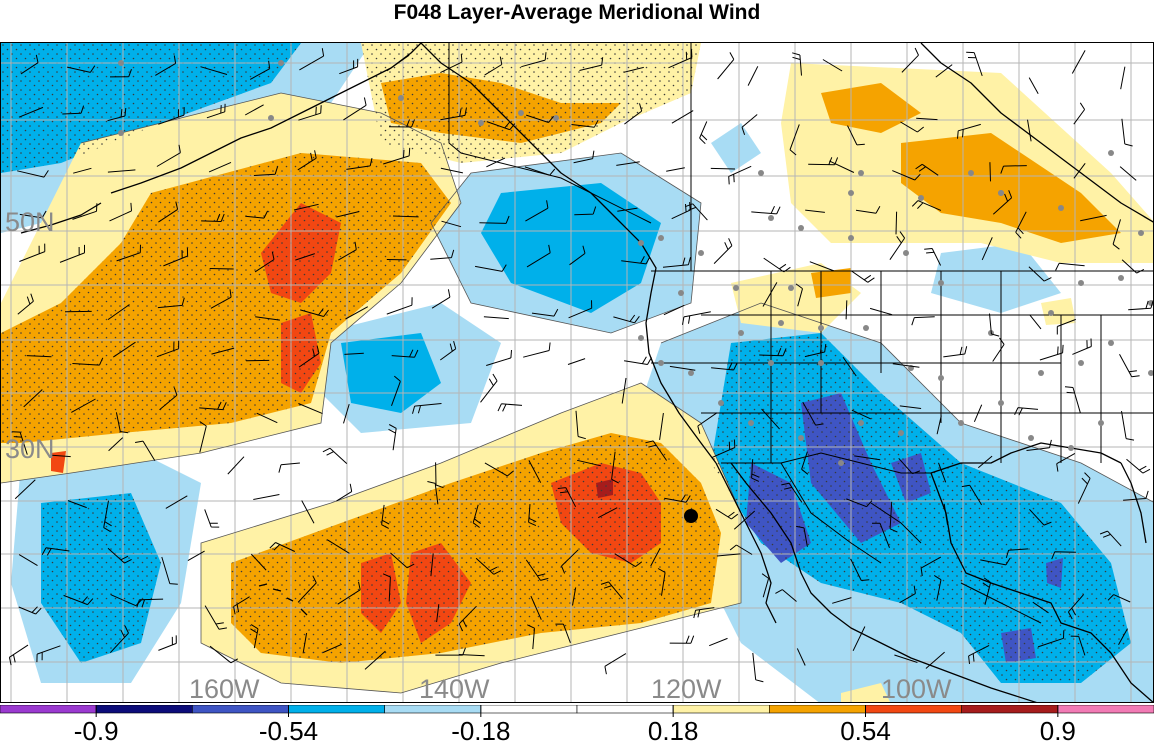 This screenshot has height=743, width=1154. I want to click on colorbar-tick-label: 0.54, so click(865, 729).